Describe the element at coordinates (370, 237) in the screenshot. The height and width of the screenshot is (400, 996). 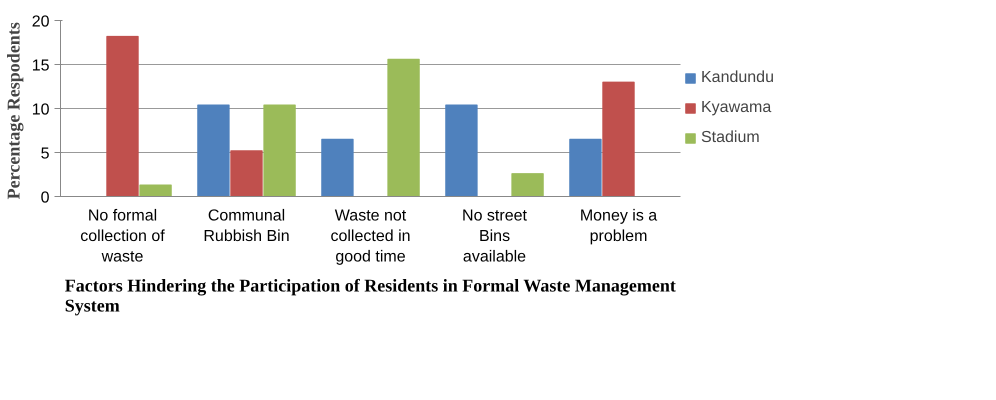
I see `x-tick-label: Waste not collected in good time` at that location.